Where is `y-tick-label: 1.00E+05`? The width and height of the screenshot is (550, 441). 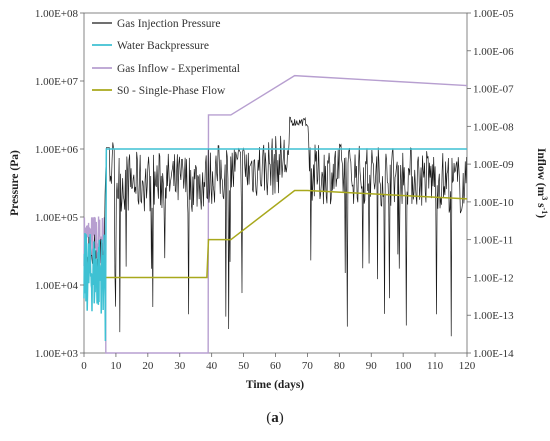
y-tick-label: 1.00E+05 is located at coordinates (57, 218).